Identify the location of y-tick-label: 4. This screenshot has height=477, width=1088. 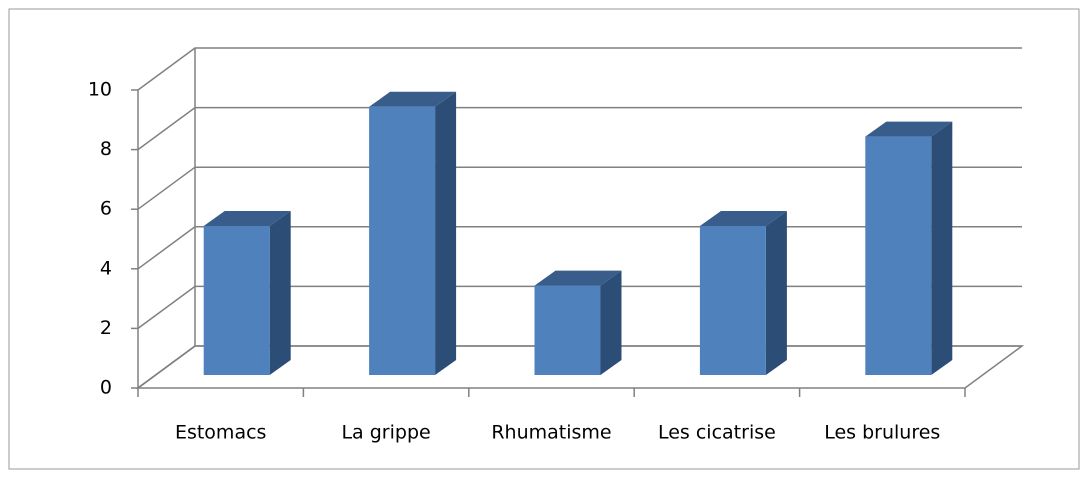
(106, 268).